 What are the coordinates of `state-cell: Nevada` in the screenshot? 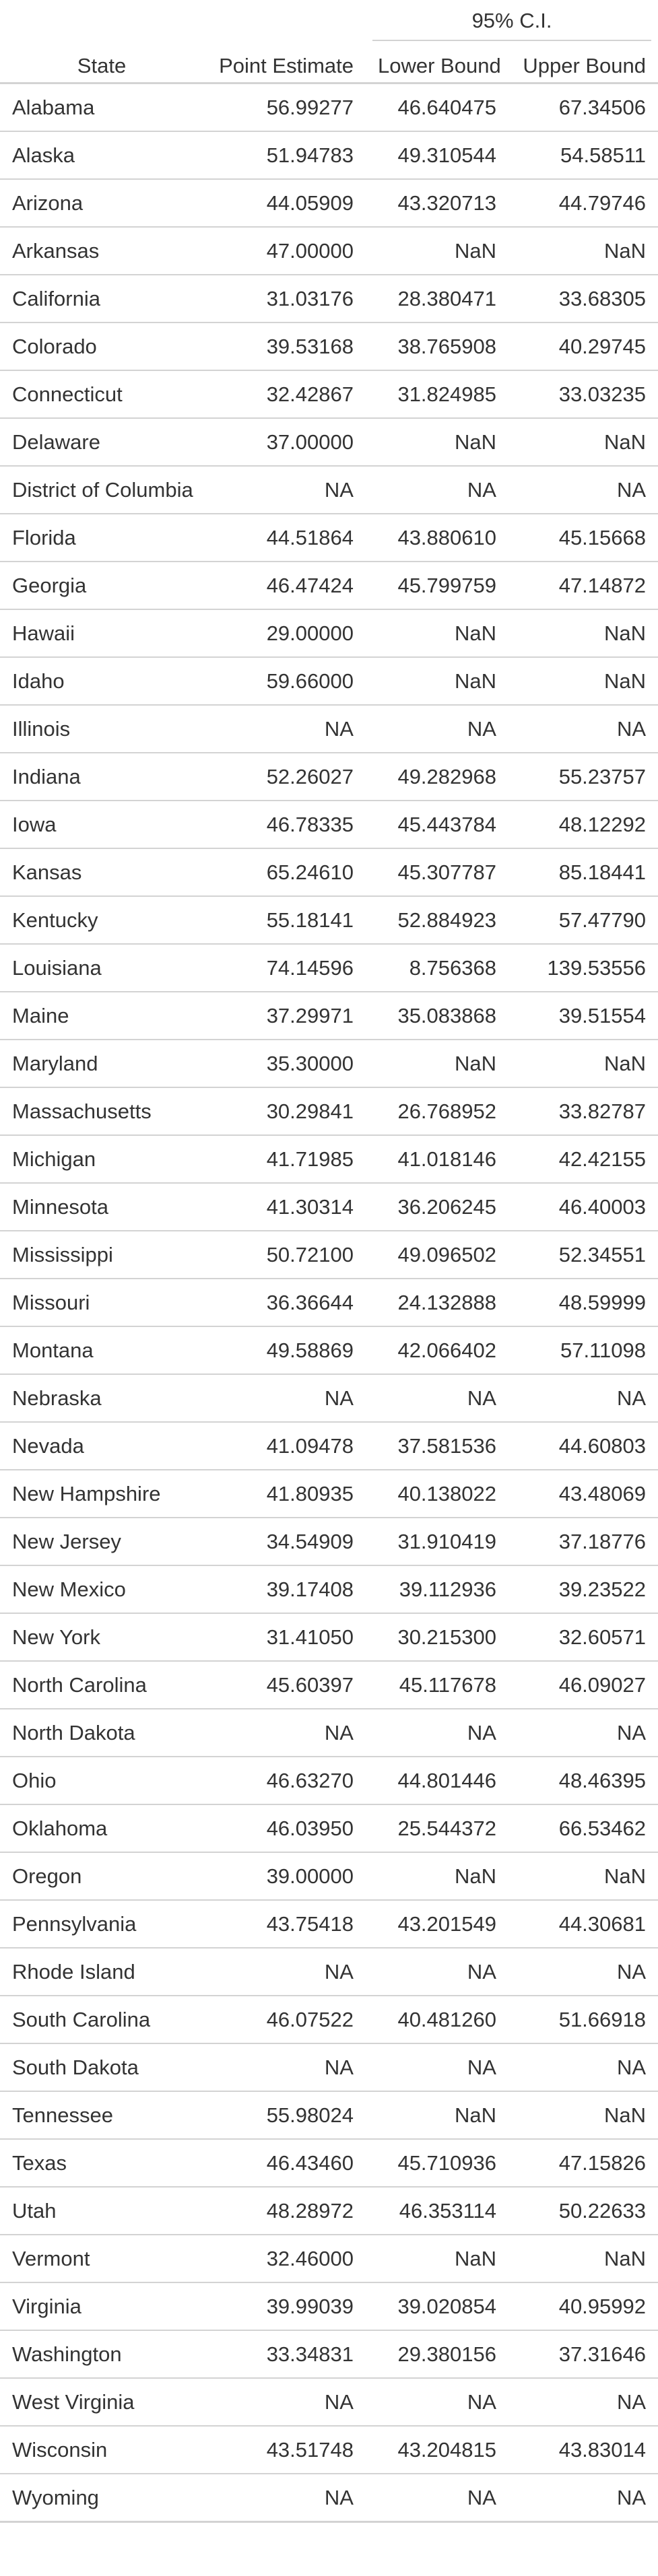 It's located at (101, 1445).